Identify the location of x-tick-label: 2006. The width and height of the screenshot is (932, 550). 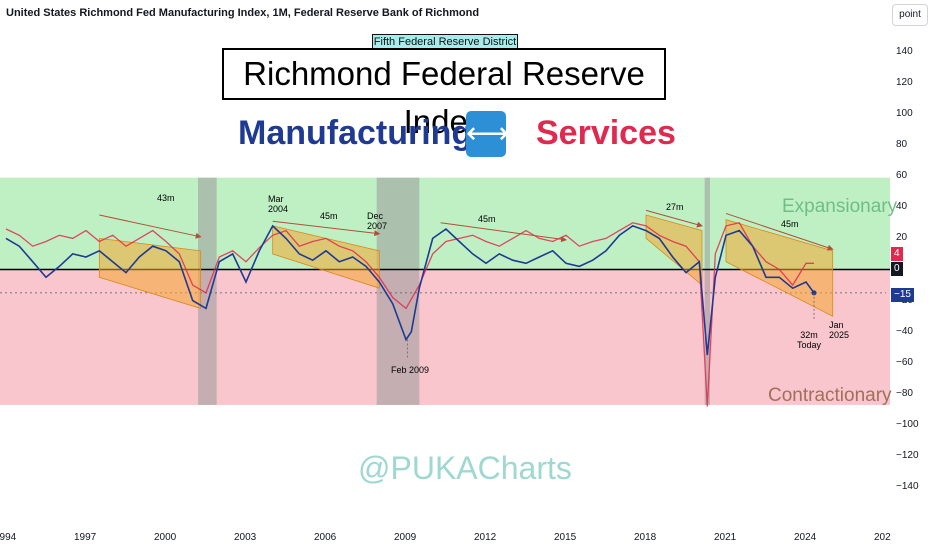
(325, 537).